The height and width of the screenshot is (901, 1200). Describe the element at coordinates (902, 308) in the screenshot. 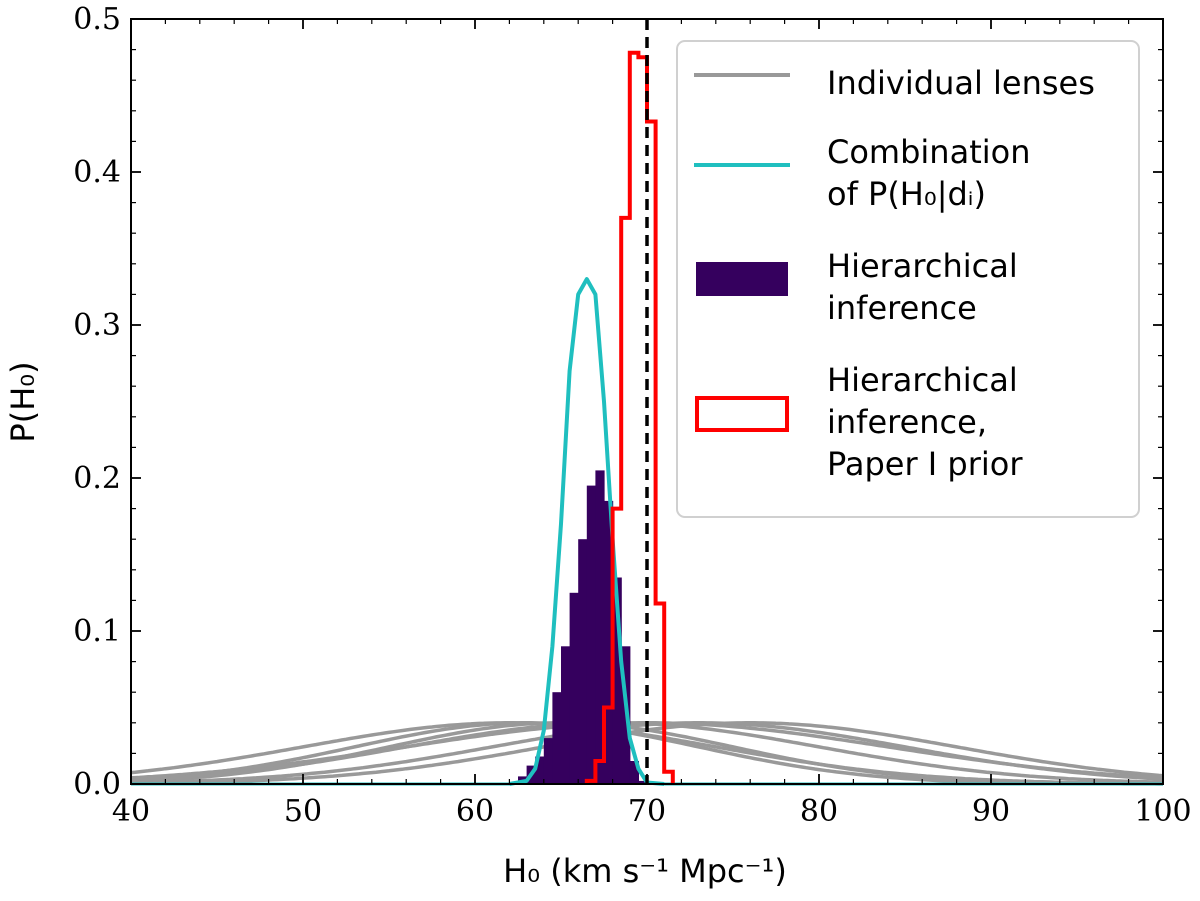

I see `legend-label-line: inference` at that location.